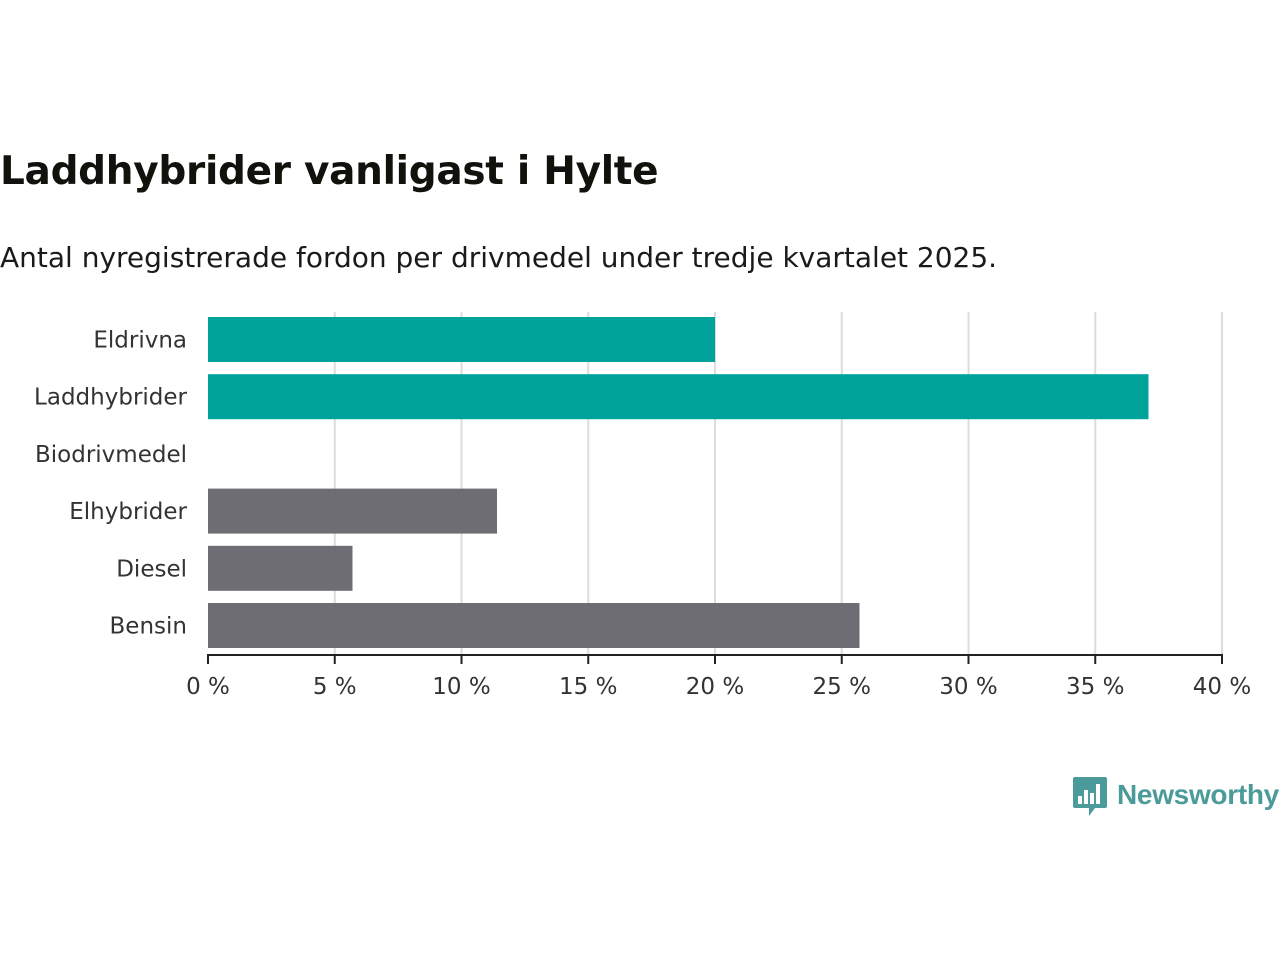 The width and height of the screenshot is (1280, 960). What do you see at coordinates (140, 341) in the screenshot?
I see `category-label: Eldrivna` at bounding box center [140, 341].